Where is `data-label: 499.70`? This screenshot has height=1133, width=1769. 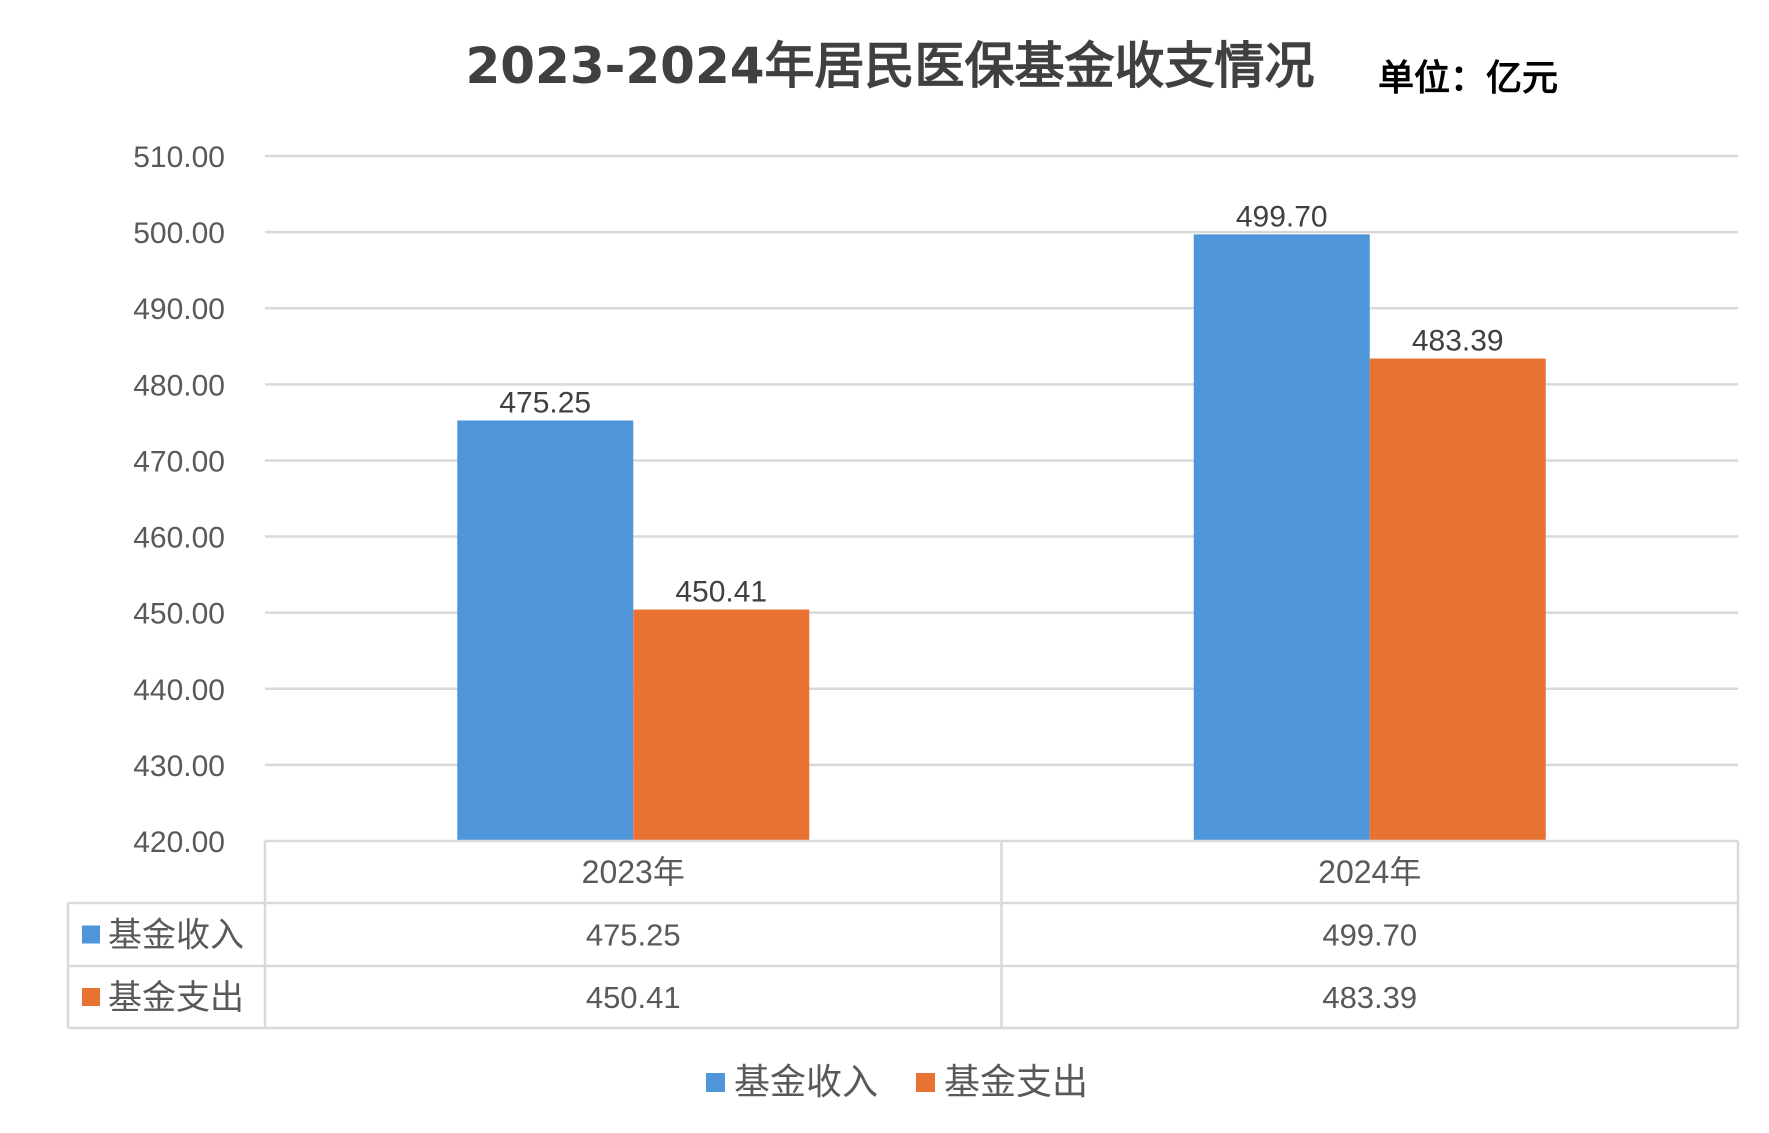 data-label: 499.70 is located at coordinates (1282, 216).